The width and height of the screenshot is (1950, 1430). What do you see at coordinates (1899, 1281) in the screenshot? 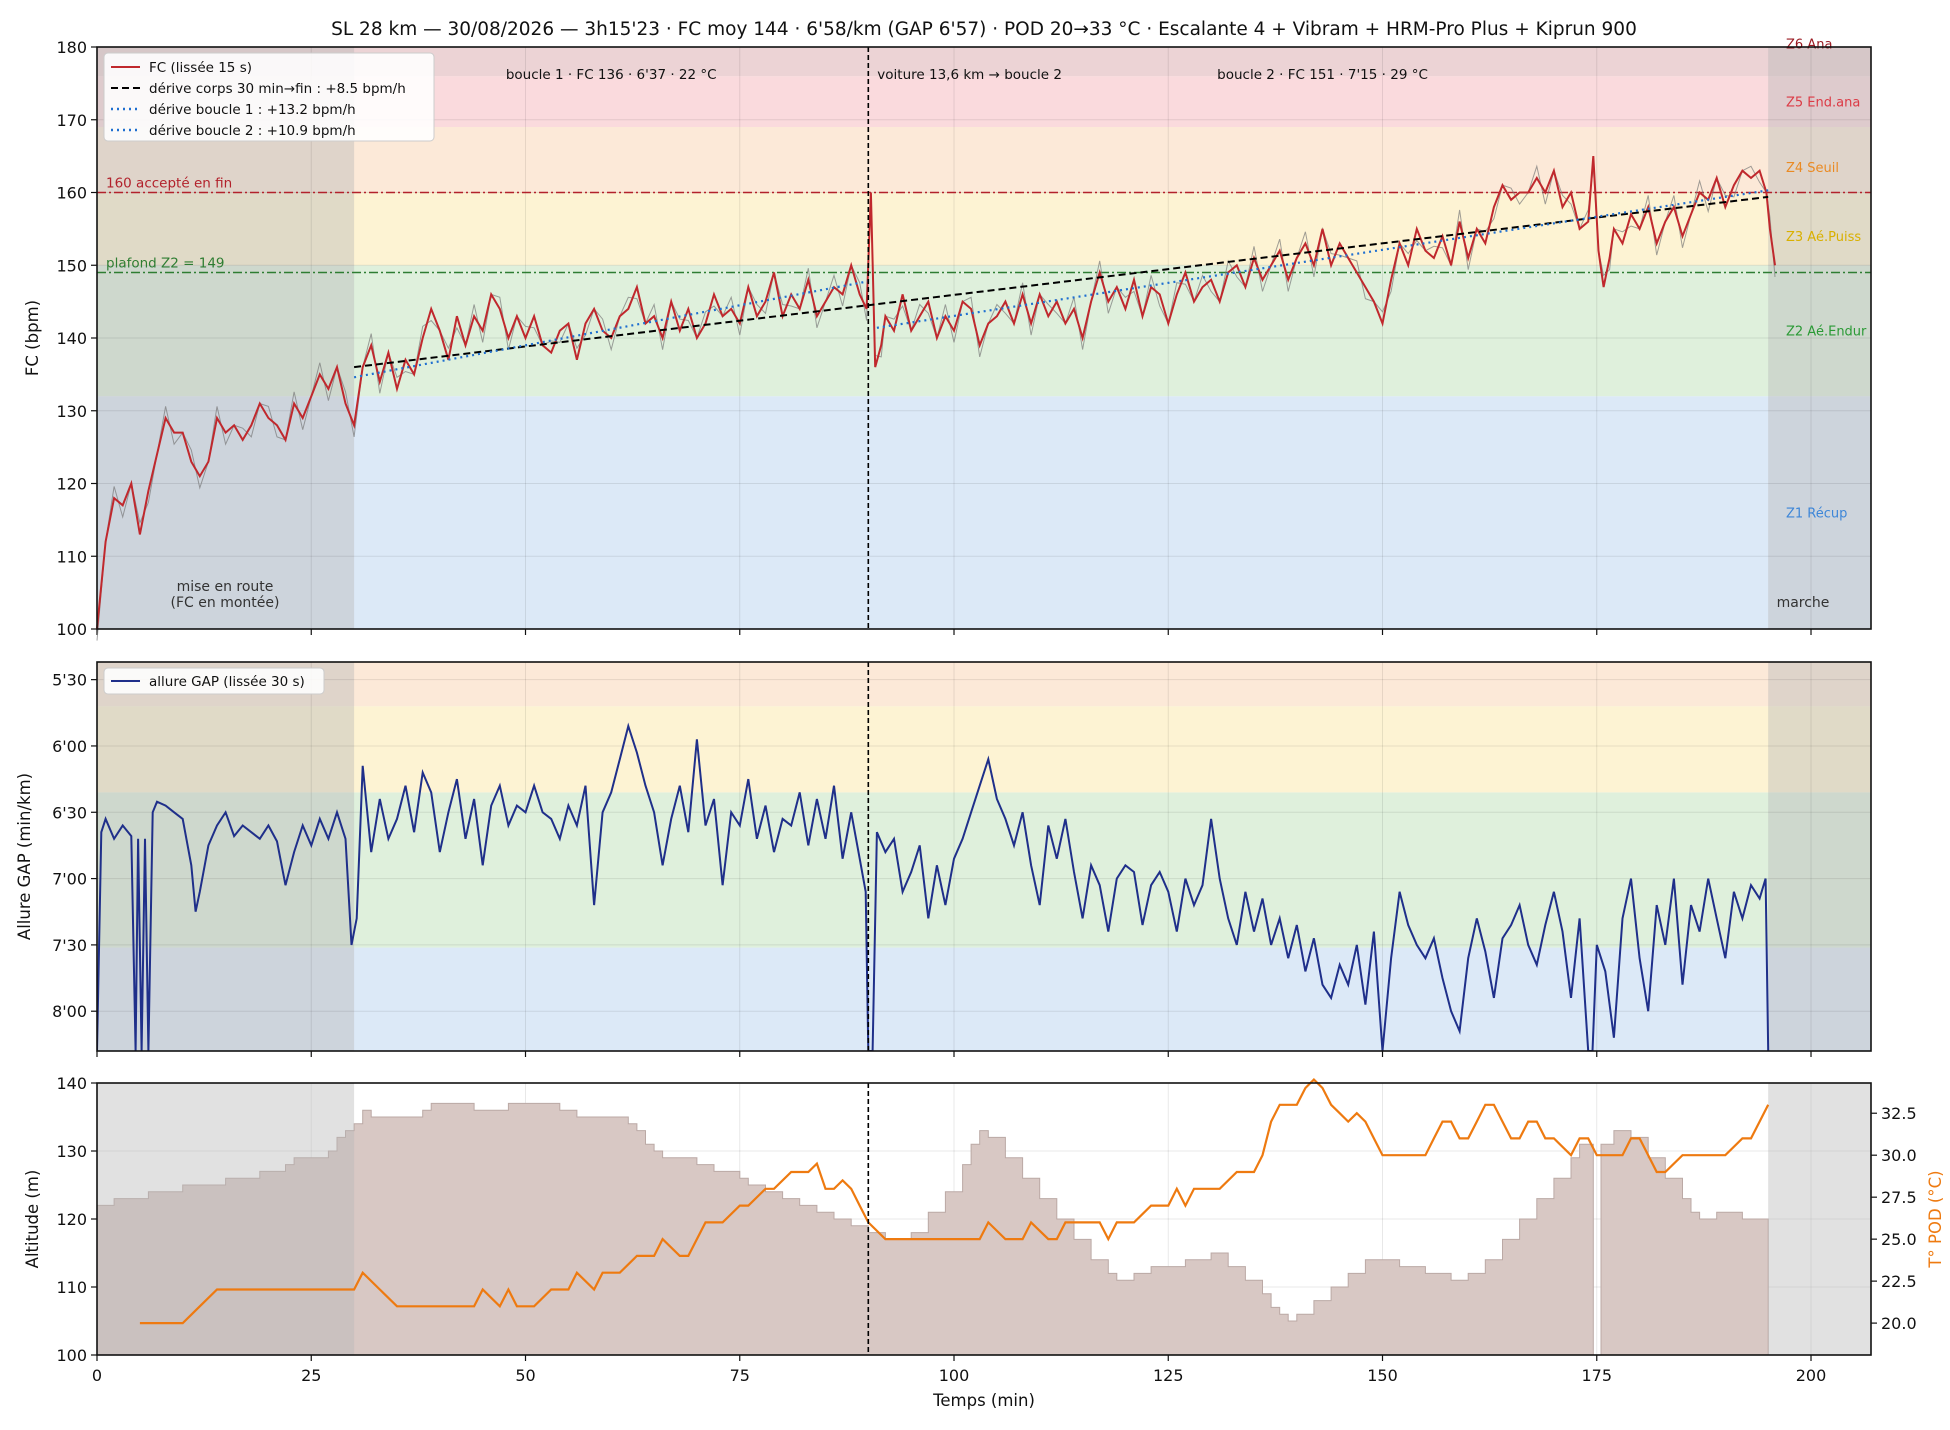
I see `y2-tick-label: 22.5` at bounding box center [1899, 1281].